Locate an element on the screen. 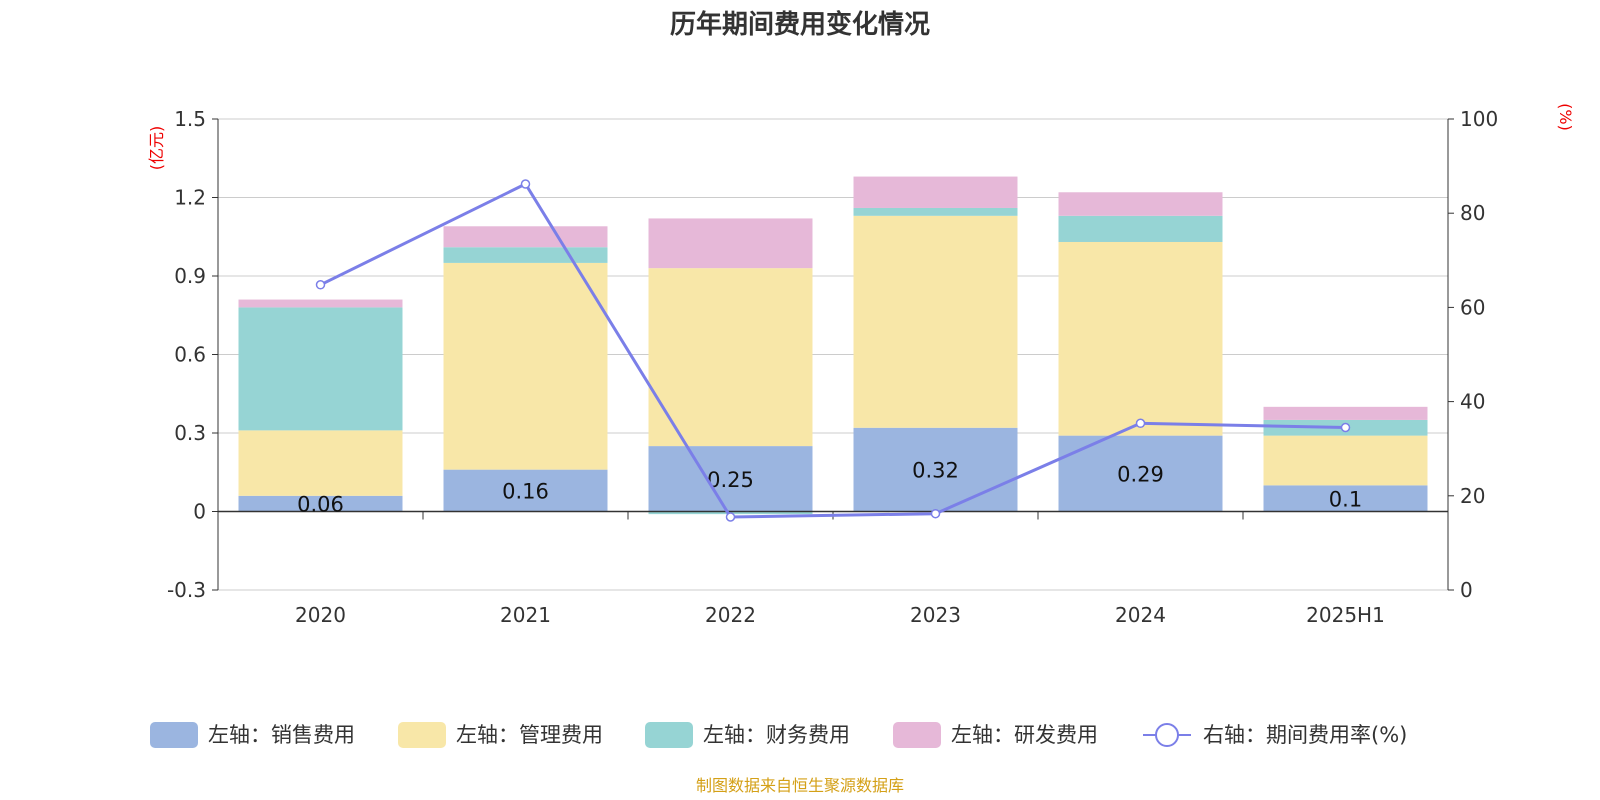  right-axis-unit: (%) is located at coordinates (1565, 117).